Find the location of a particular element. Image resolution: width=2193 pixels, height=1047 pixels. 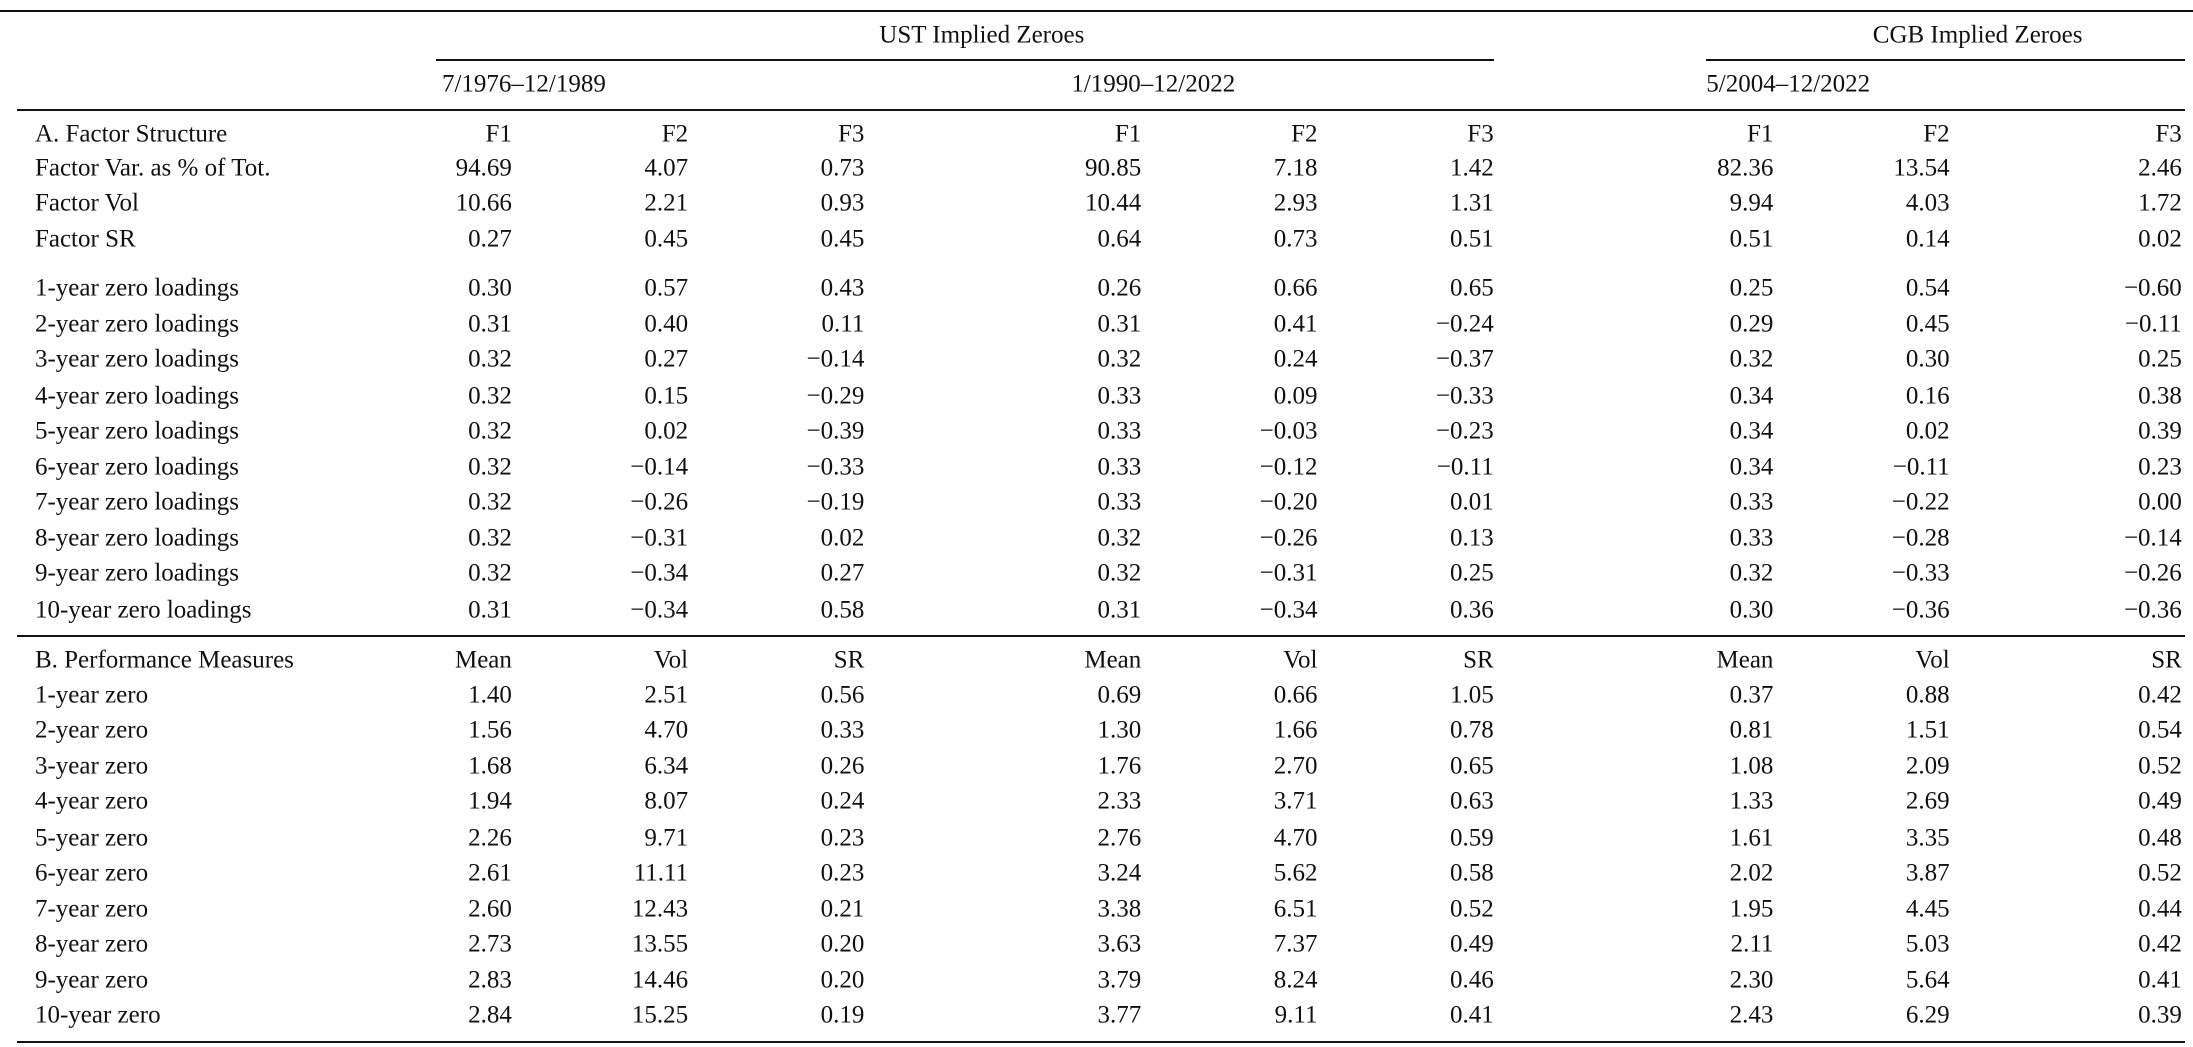

cell-value: −0.33 is located at coordinates (1464, 396).